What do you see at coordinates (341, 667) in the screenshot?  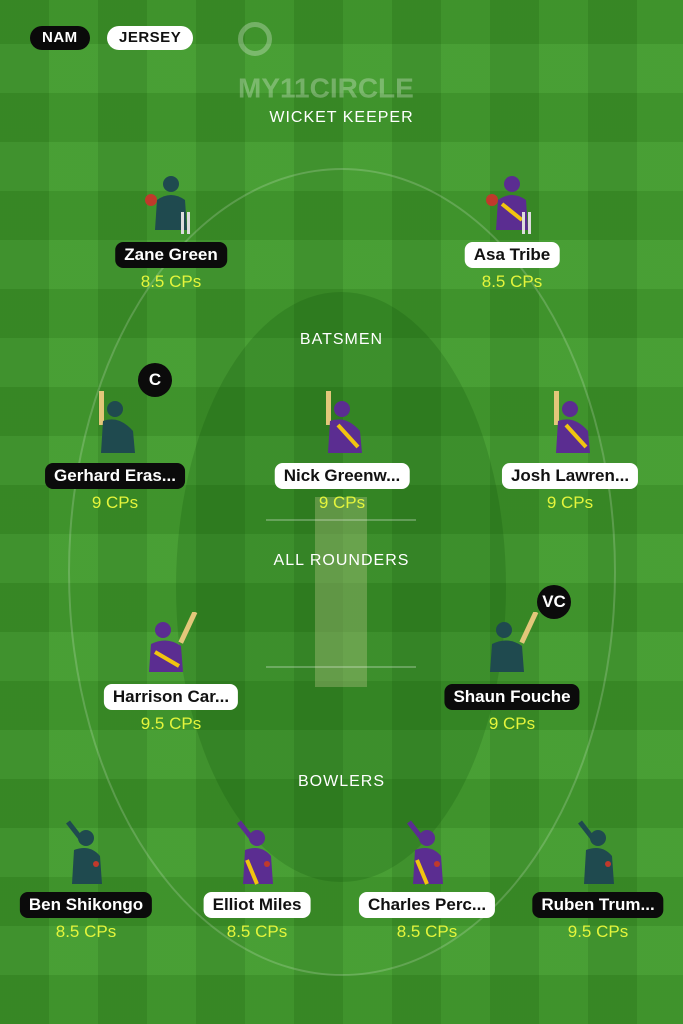 I see `crease-bottom` at bounding box center [341, 667].